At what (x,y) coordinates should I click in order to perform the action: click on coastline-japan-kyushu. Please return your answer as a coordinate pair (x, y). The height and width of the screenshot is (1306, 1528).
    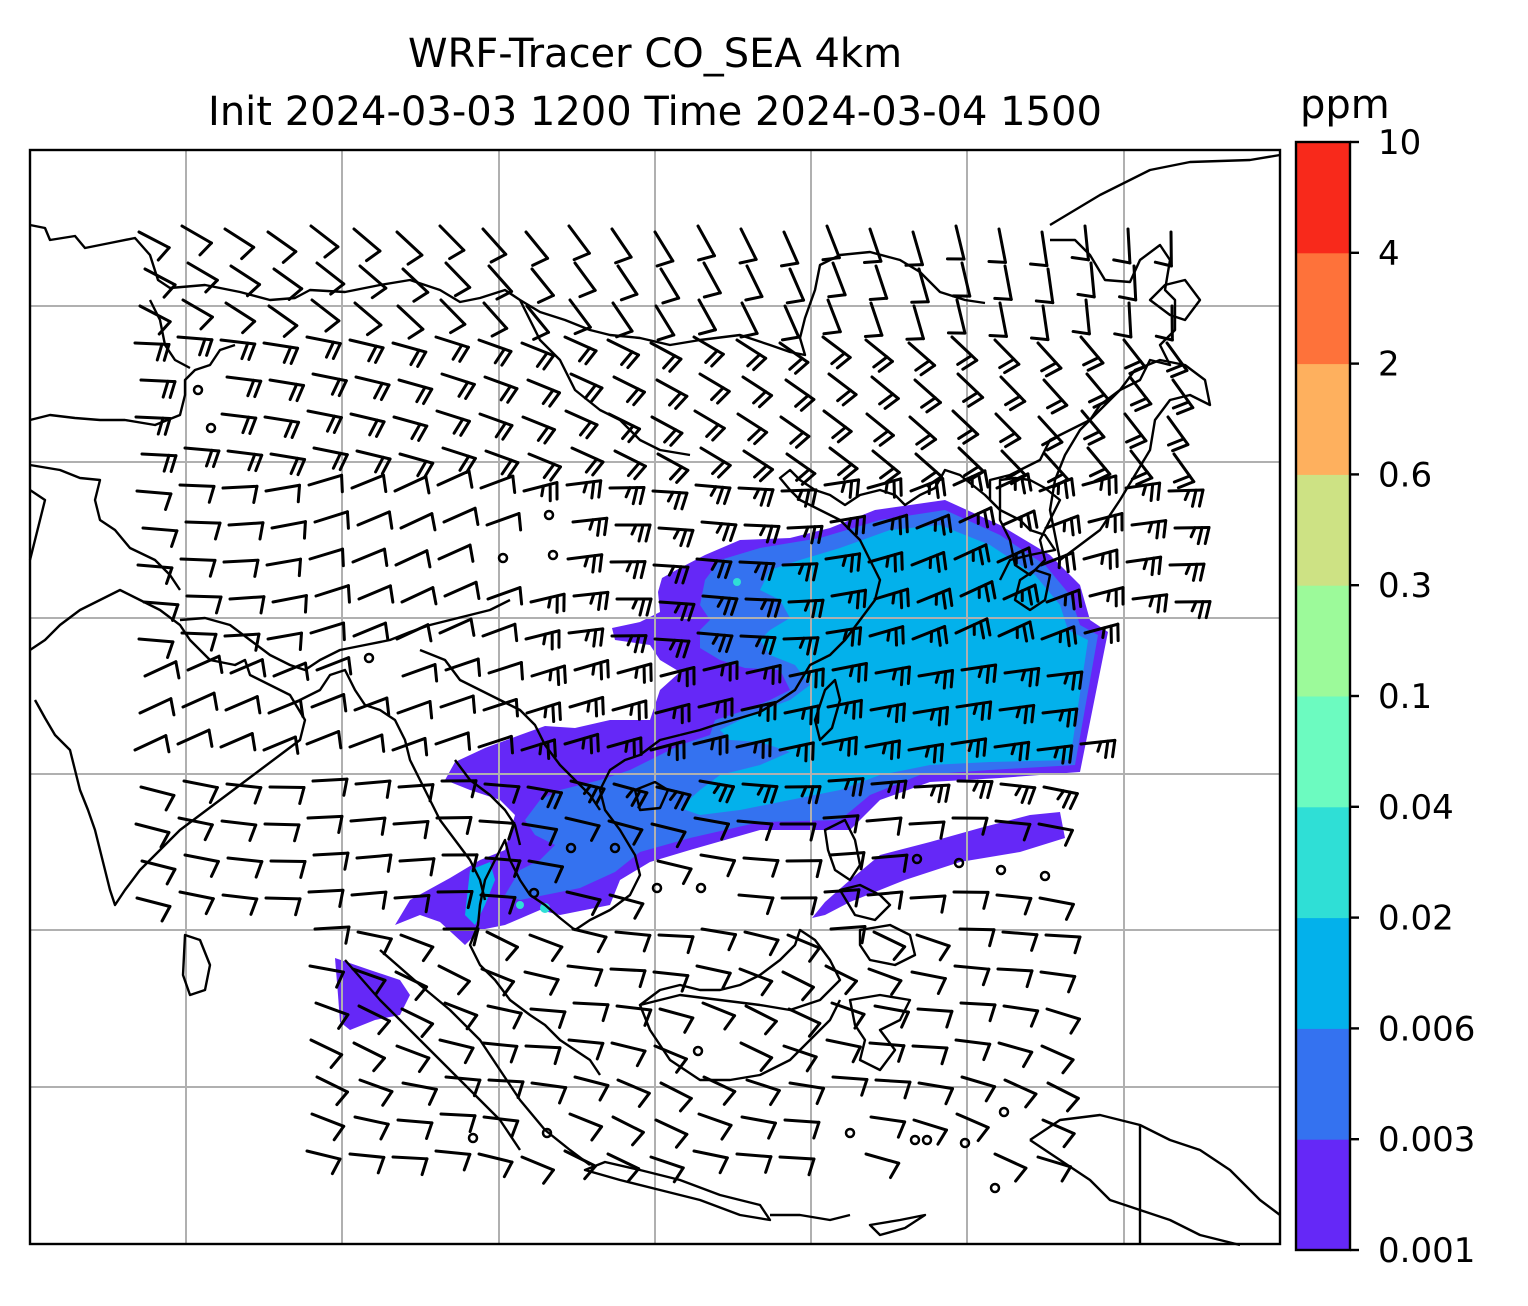
    Looking at the image, I should click on (1032, 590).